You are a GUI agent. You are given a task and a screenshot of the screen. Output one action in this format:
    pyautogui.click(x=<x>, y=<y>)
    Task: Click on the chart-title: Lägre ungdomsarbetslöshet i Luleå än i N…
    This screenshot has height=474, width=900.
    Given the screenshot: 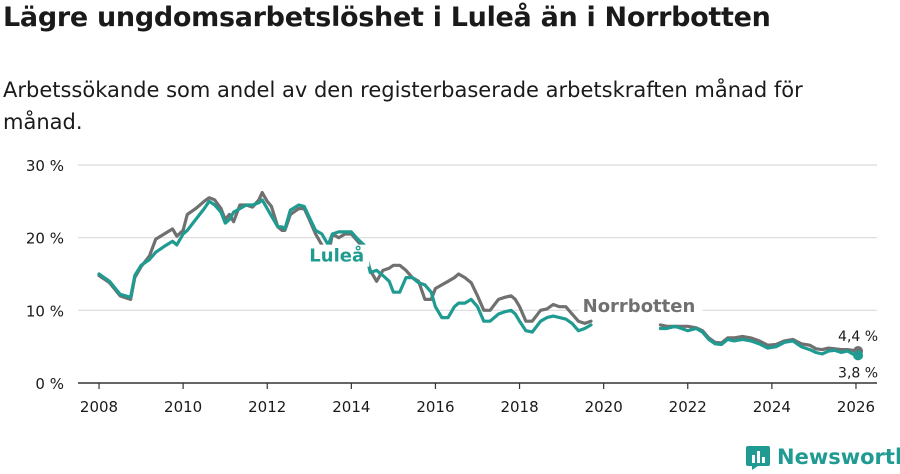 What is the action you would take?
    pyautogui.click(x=387, y=17)
    